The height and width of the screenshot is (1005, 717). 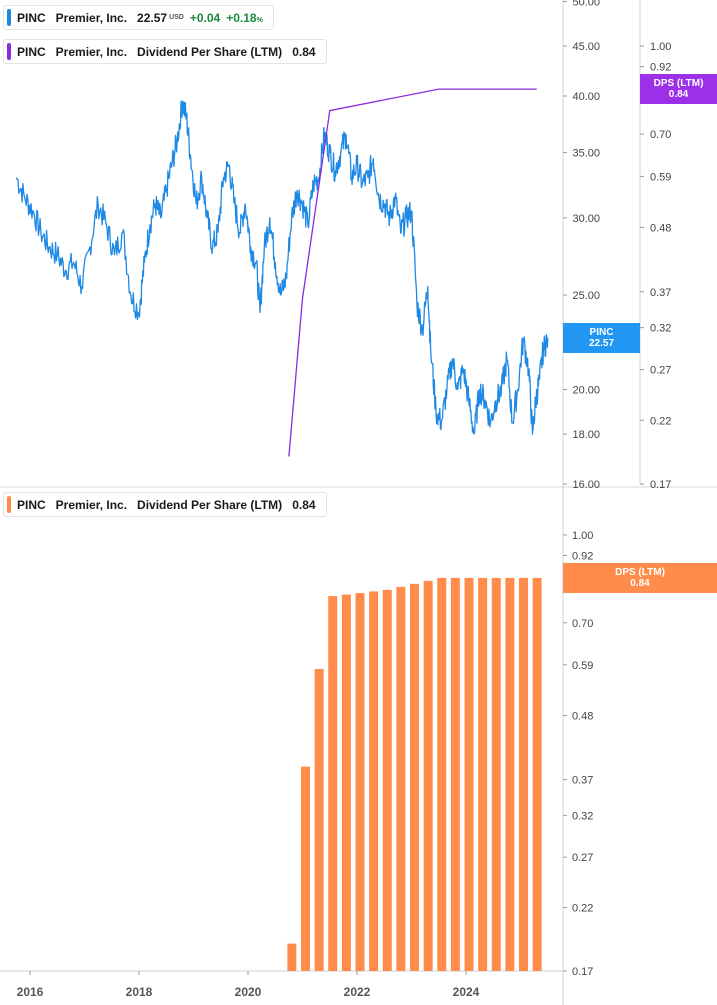 What do you see at coordinates (582, 536) in the screenshot?
I see `dps-bottom-axis-label: 1.00` at bounding box center [582, 536].